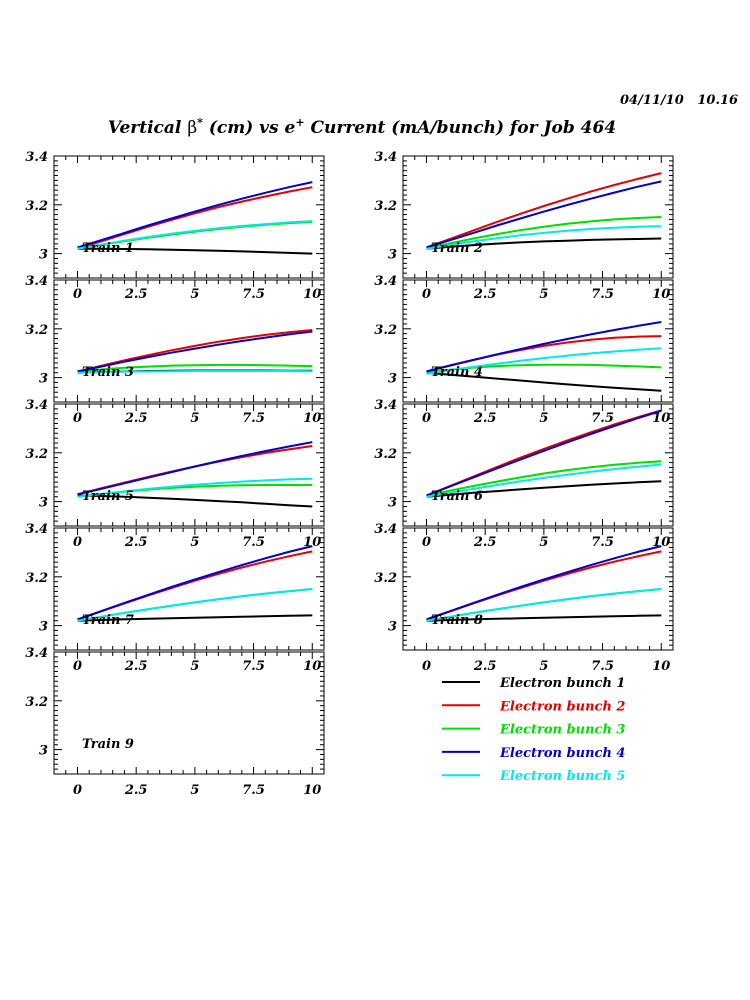 This screenshot has height=1000, width=750. What do you see at coordinates (457, 496) in the screenshot?
I see `train-label: Train 6` at bounding box center [457, 496].